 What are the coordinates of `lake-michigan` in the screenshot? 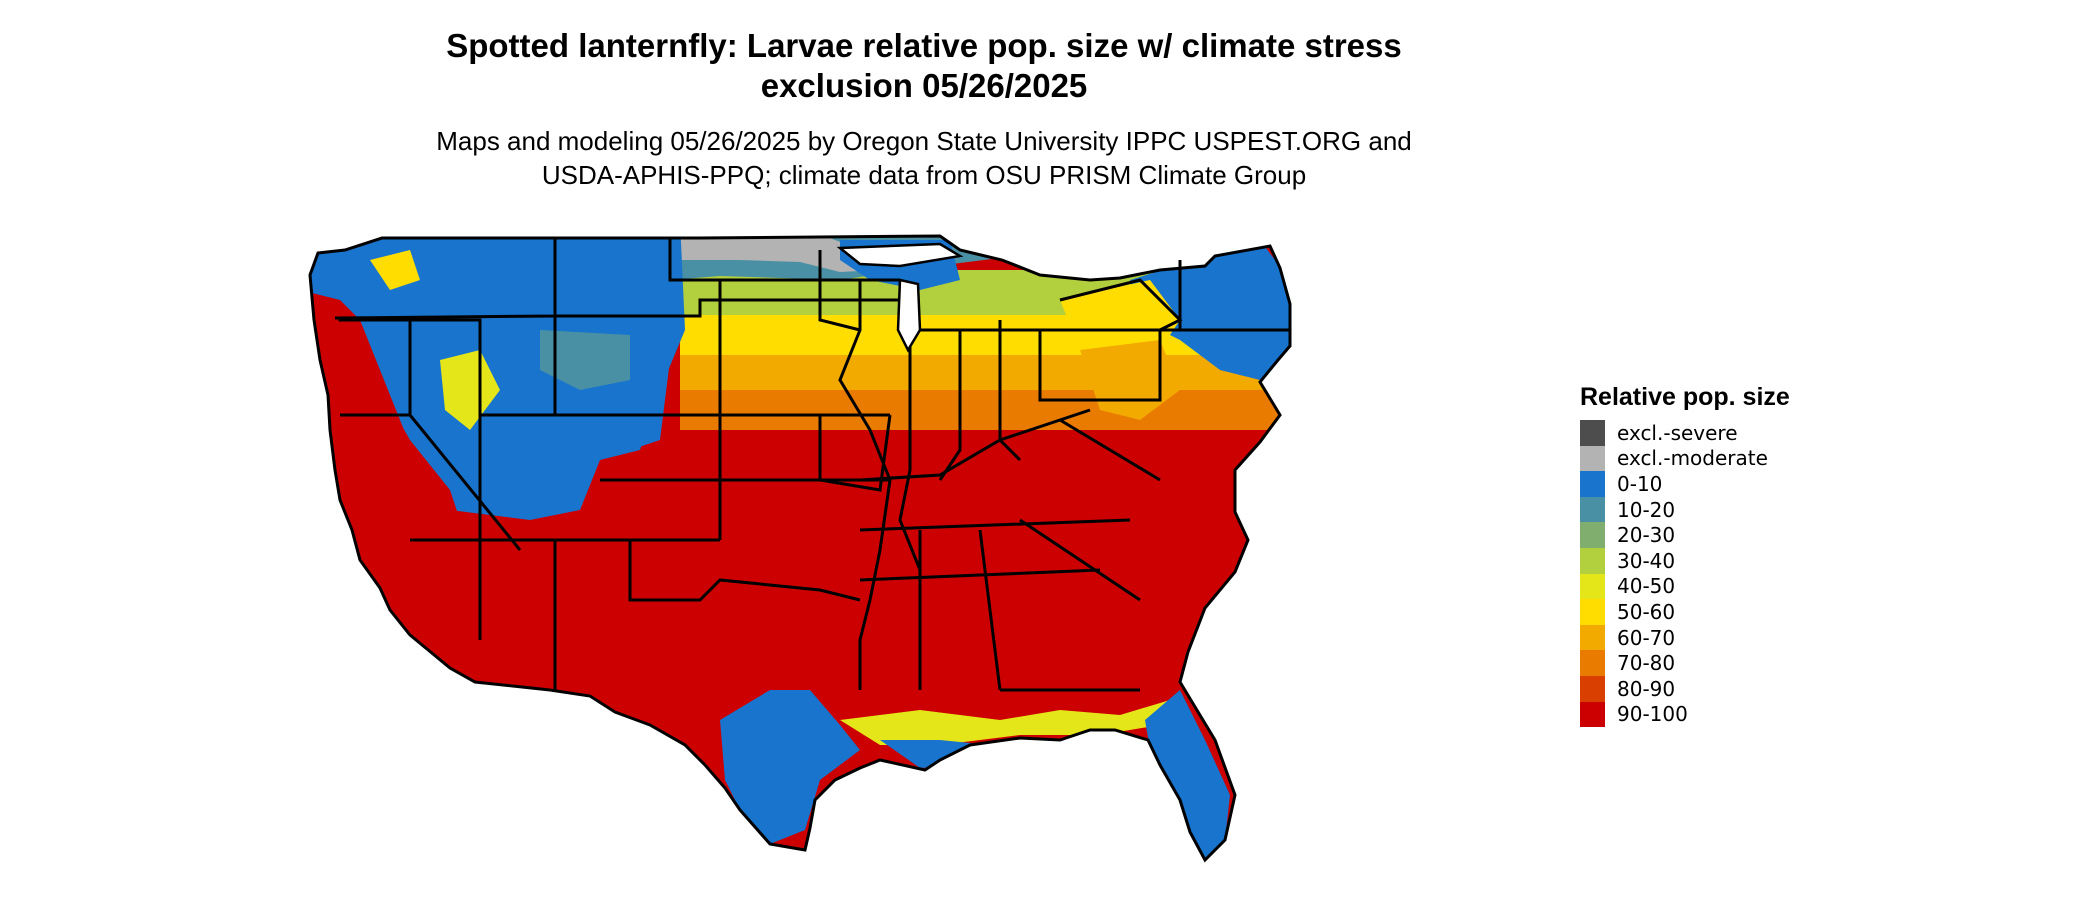 It's located at (909, 315).